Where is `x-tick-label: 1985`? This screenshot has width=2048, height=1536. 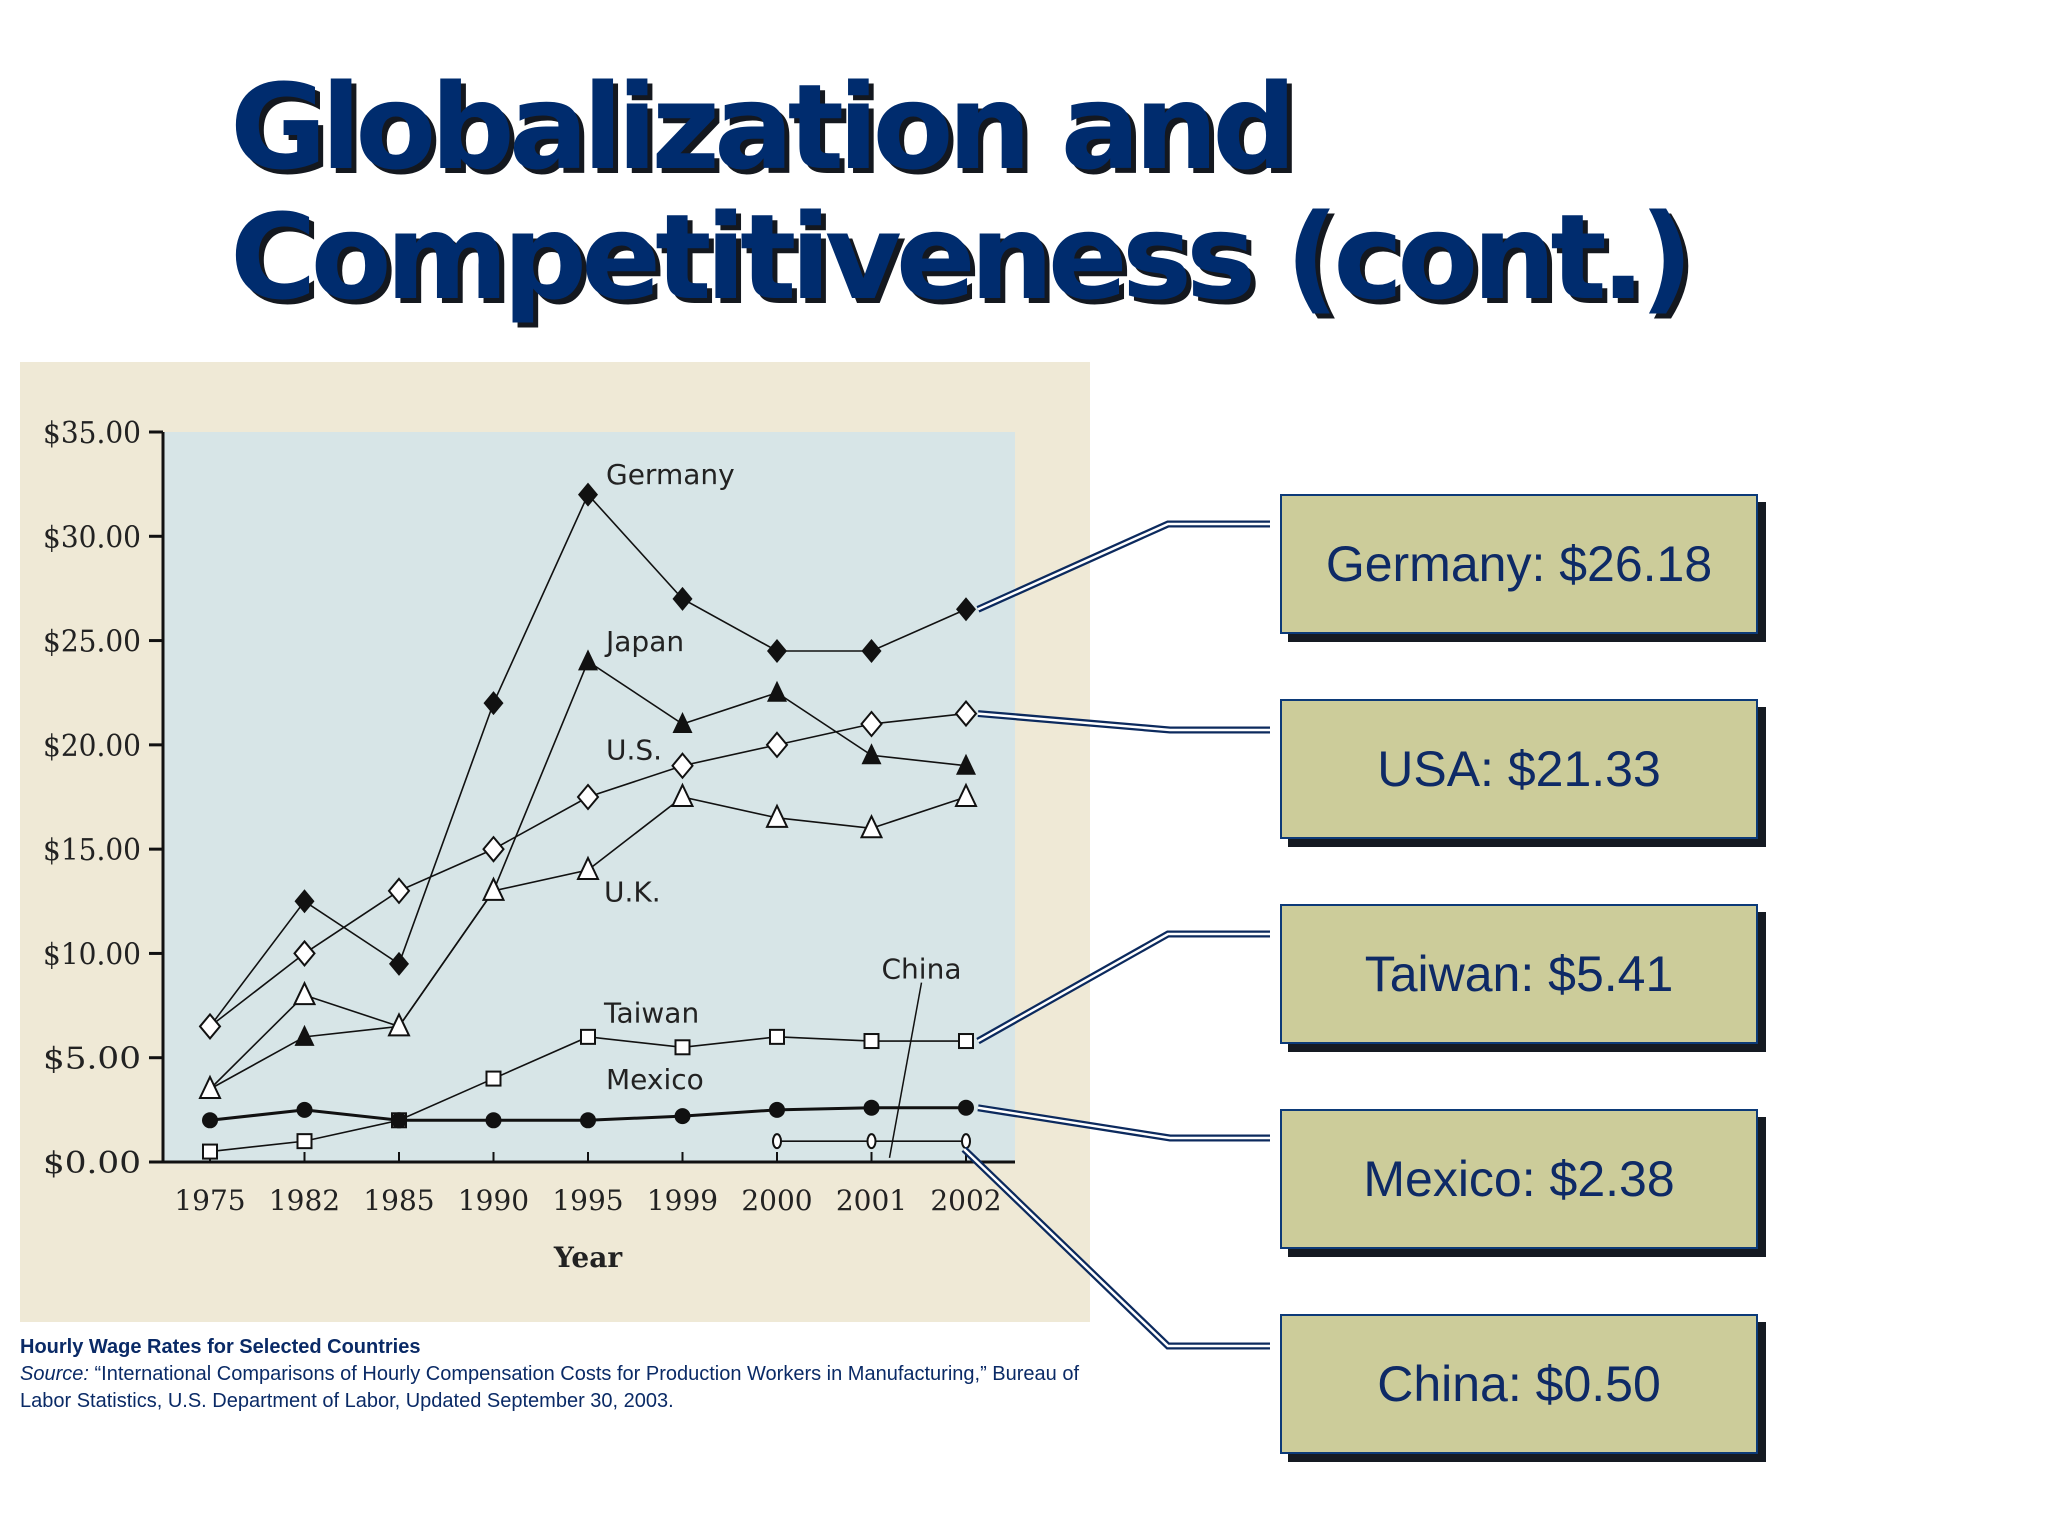 x-tick-label: 1985 is located at coordinates (398, 1200).